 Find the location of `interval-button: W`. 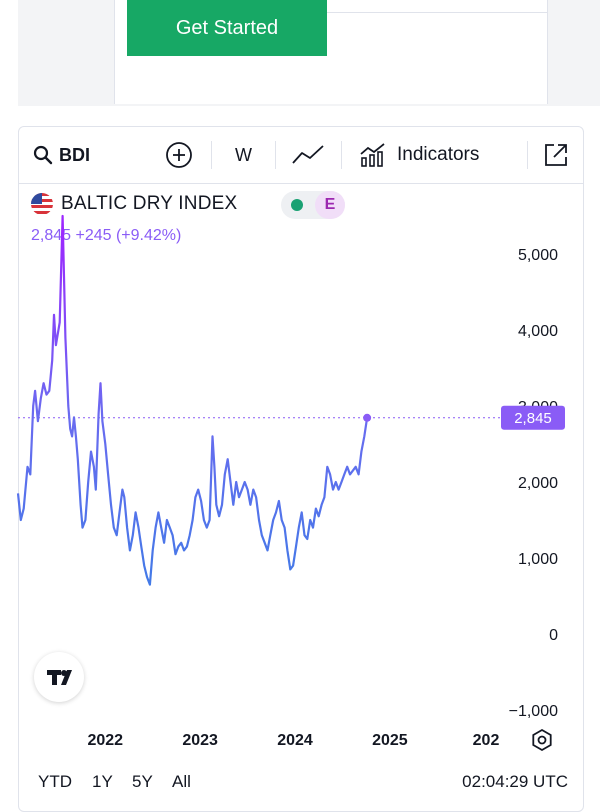

interval-button: W is located at coordinates (243, 154).